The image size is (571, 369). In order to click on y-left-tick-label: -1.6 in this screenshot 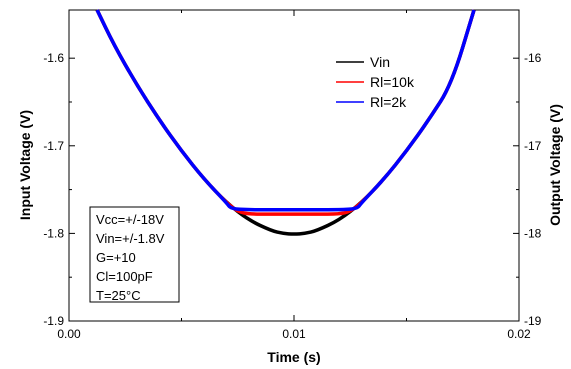, I will do `click(53, 58)`.